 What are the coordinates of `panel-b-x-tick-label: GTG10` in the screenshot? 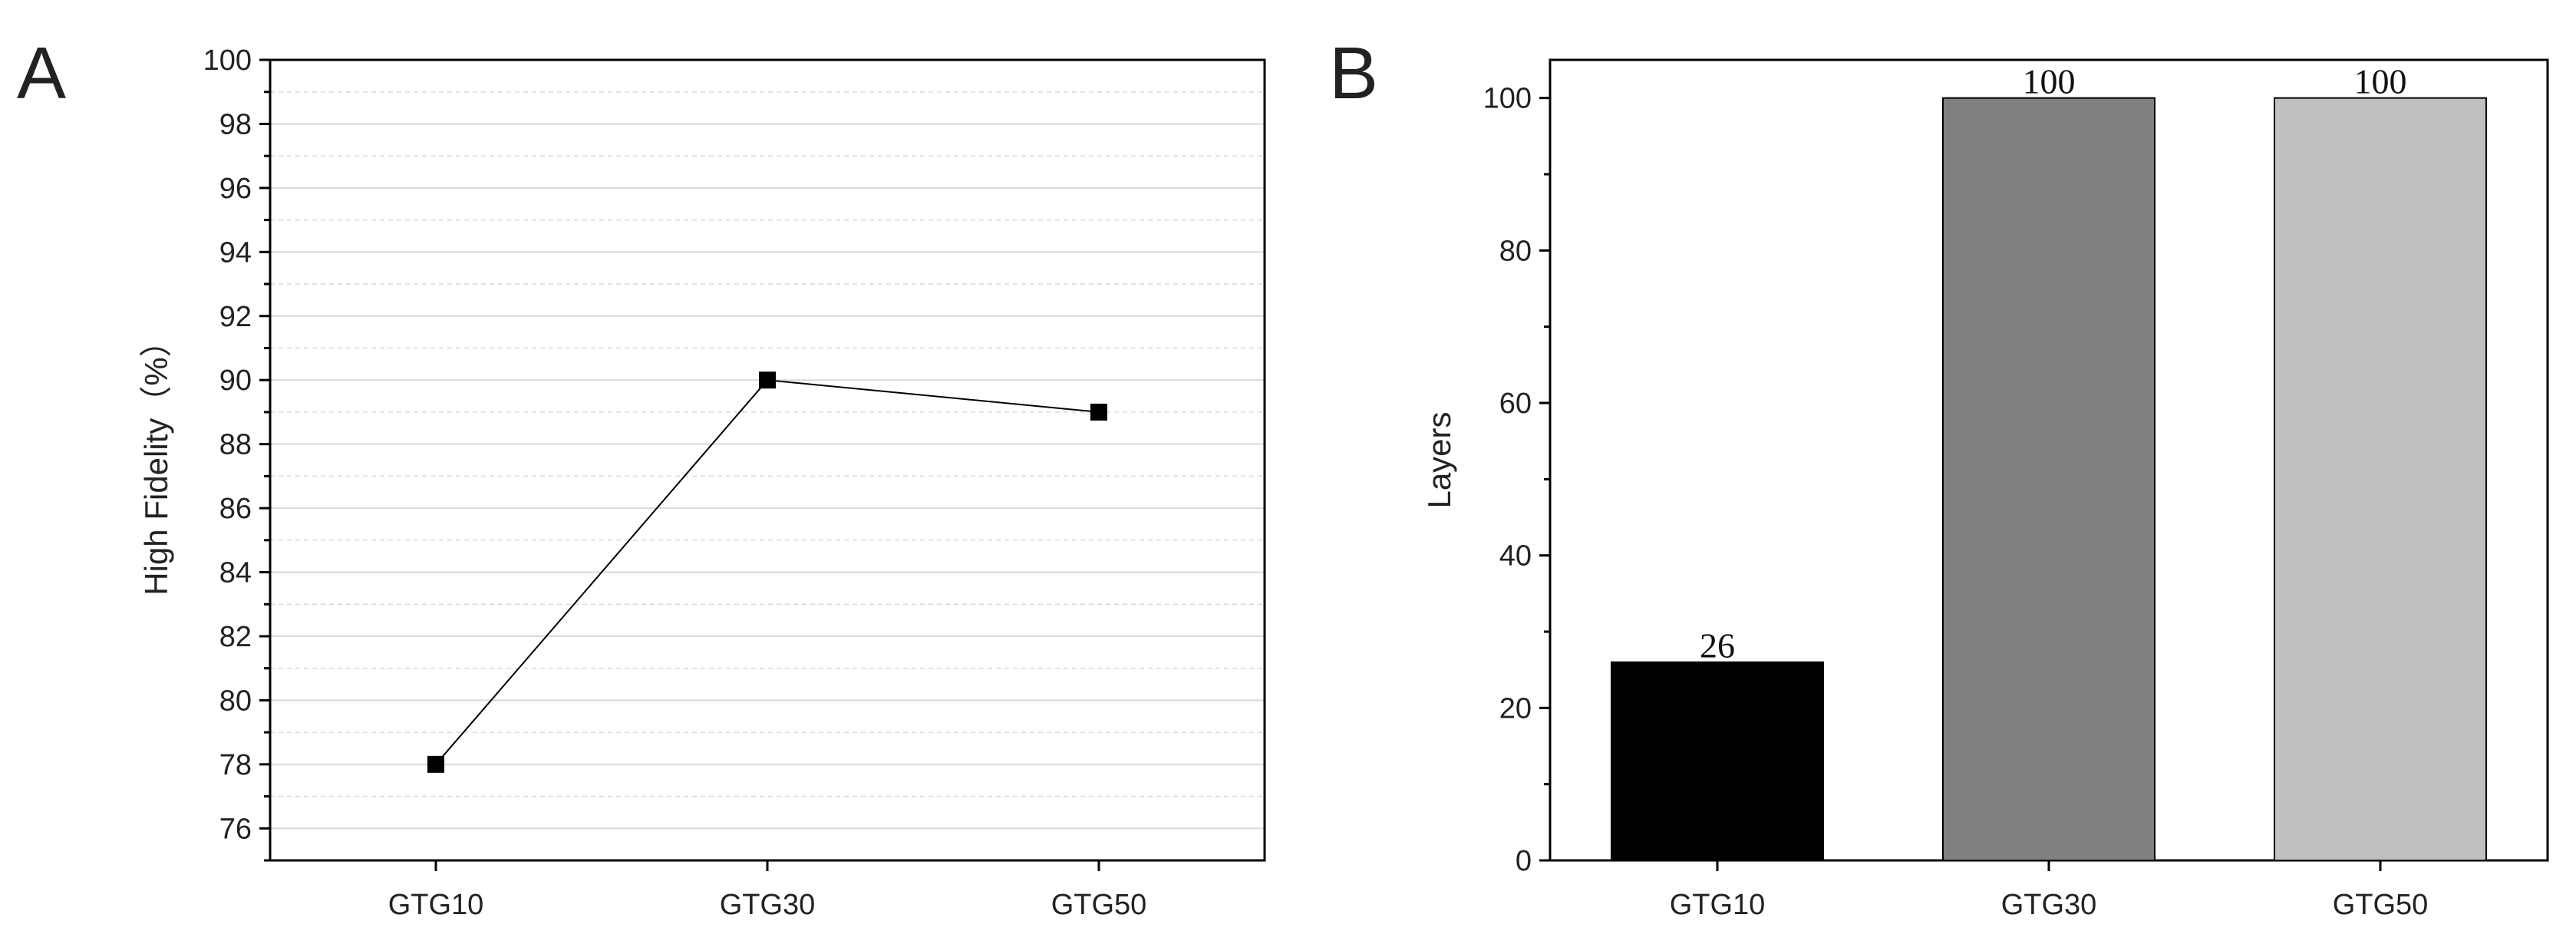 It's located at (1718, 905).